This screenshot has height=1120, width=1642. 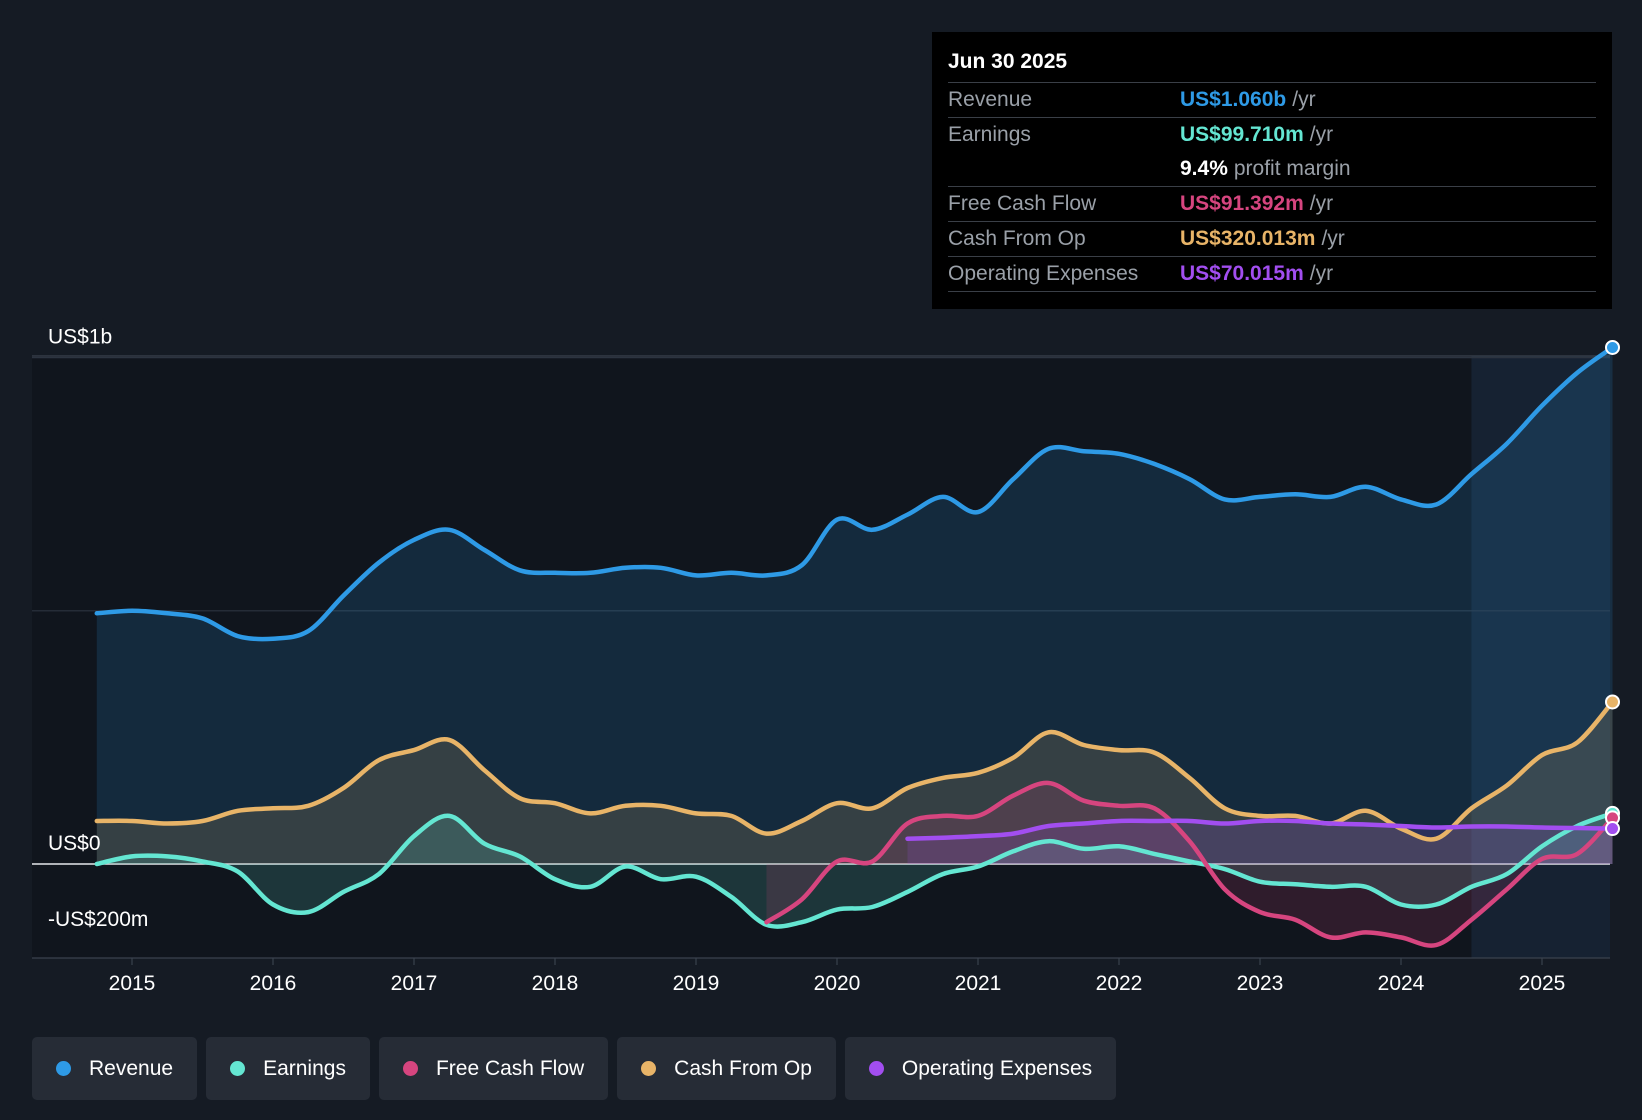 I want to click on x-tick-label: 2019, so click(x=696, y=983).